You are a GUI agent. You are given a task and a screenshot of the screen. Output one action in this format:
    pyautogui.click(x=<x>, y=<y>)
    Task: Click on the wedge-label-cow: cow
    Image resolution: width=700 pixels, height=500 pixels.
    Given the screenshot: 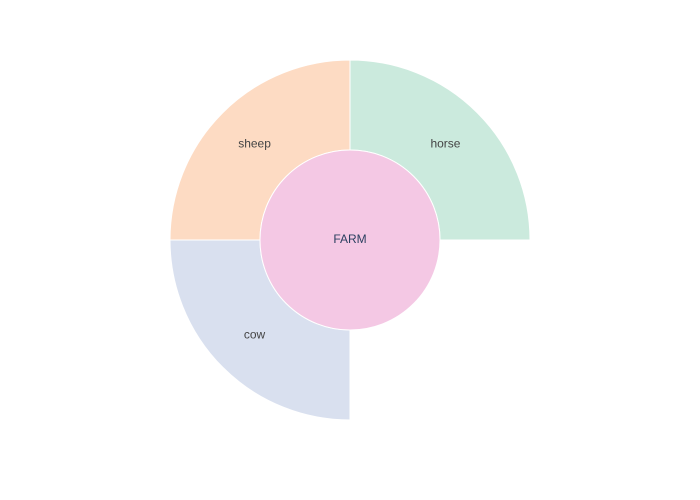 What is the action you would take?
    pyautogui.click(x=255, y=335)
    